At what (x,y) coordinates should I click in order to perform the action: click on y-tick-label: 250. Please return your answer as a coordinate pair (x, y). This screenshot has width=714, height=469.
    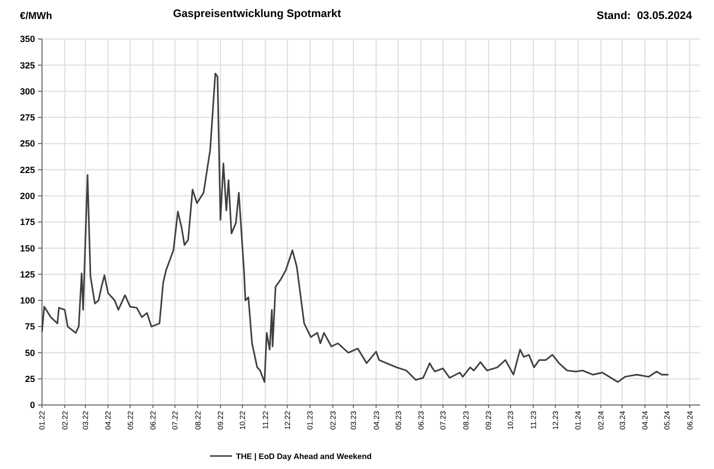
    Looking at the image, I should click on (27, 143).